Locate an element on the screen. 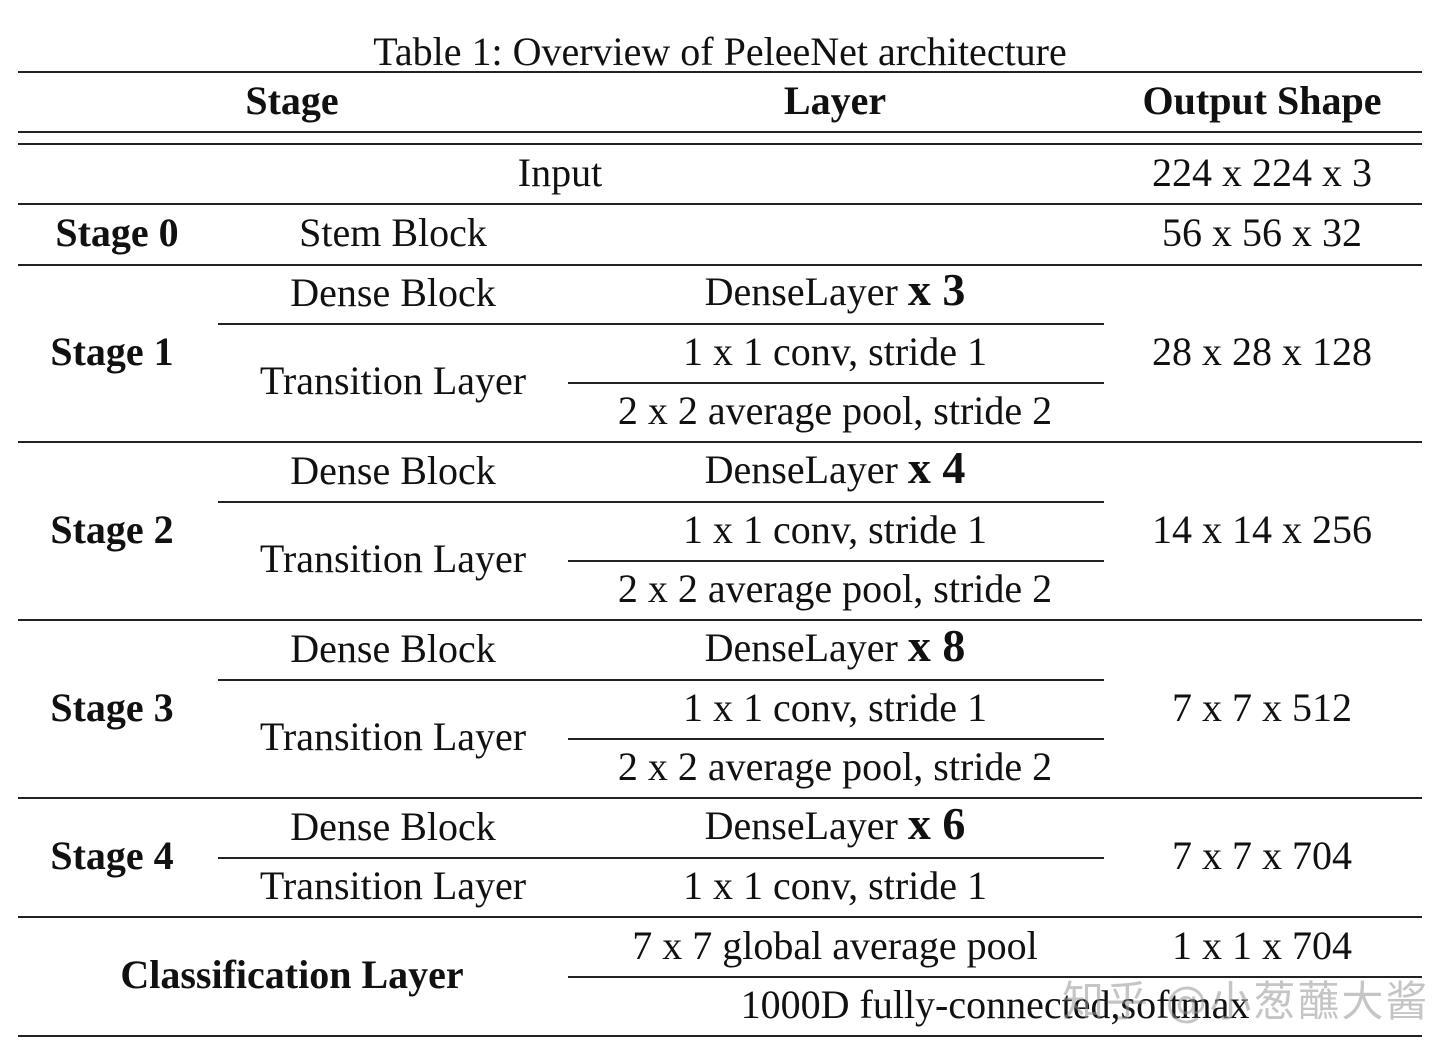 Image resolution: width=1452 pixels, height=1060 pixels. stage3-transition-rule is located at coordinates (836, 739).